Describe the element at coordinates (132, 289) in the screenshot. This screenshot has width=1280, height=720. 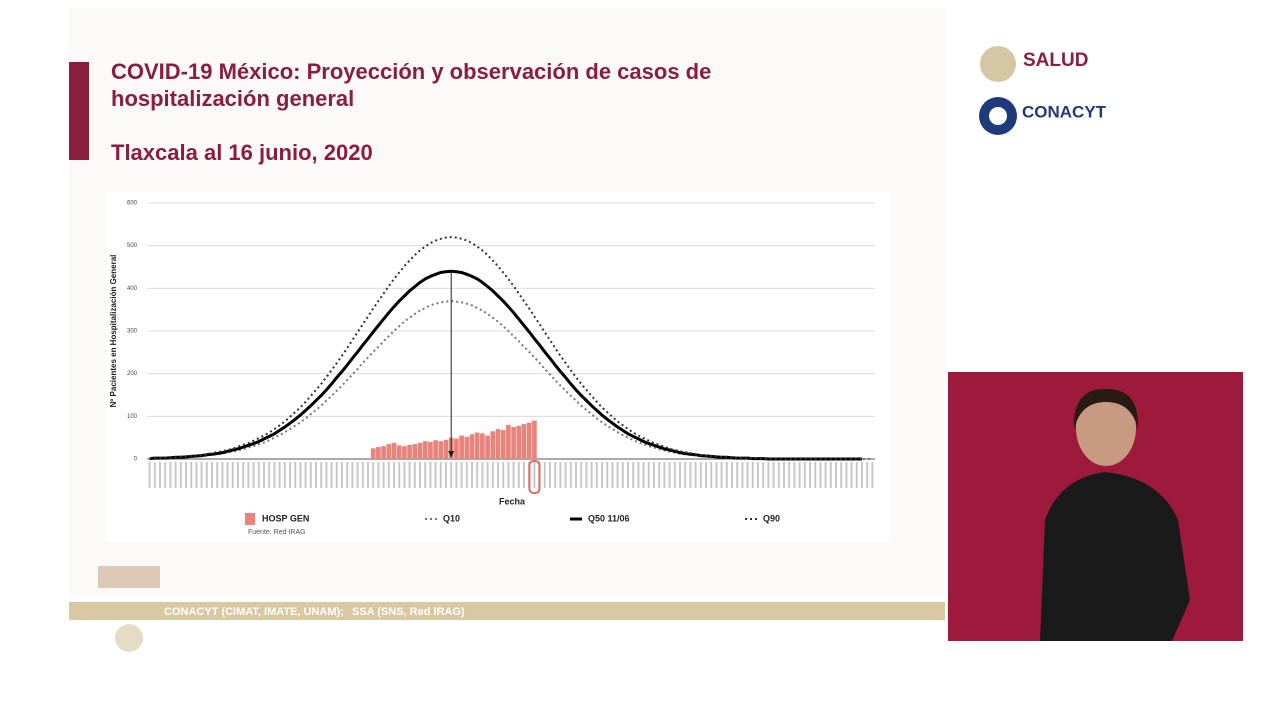
I see `y-tick-label: 400` at that location.